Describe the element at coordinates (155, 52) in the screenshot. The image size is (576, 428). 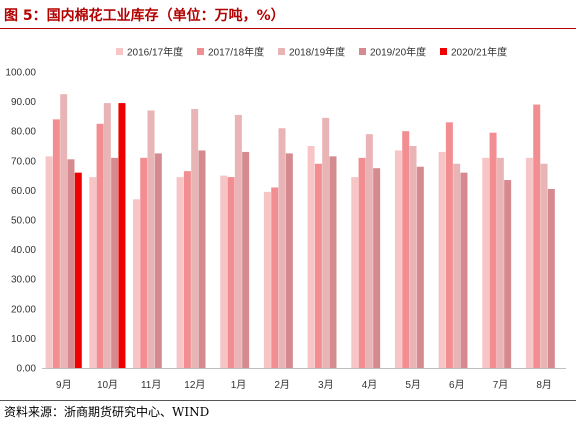
I see `legend-label: 2016/17年度` at that location.